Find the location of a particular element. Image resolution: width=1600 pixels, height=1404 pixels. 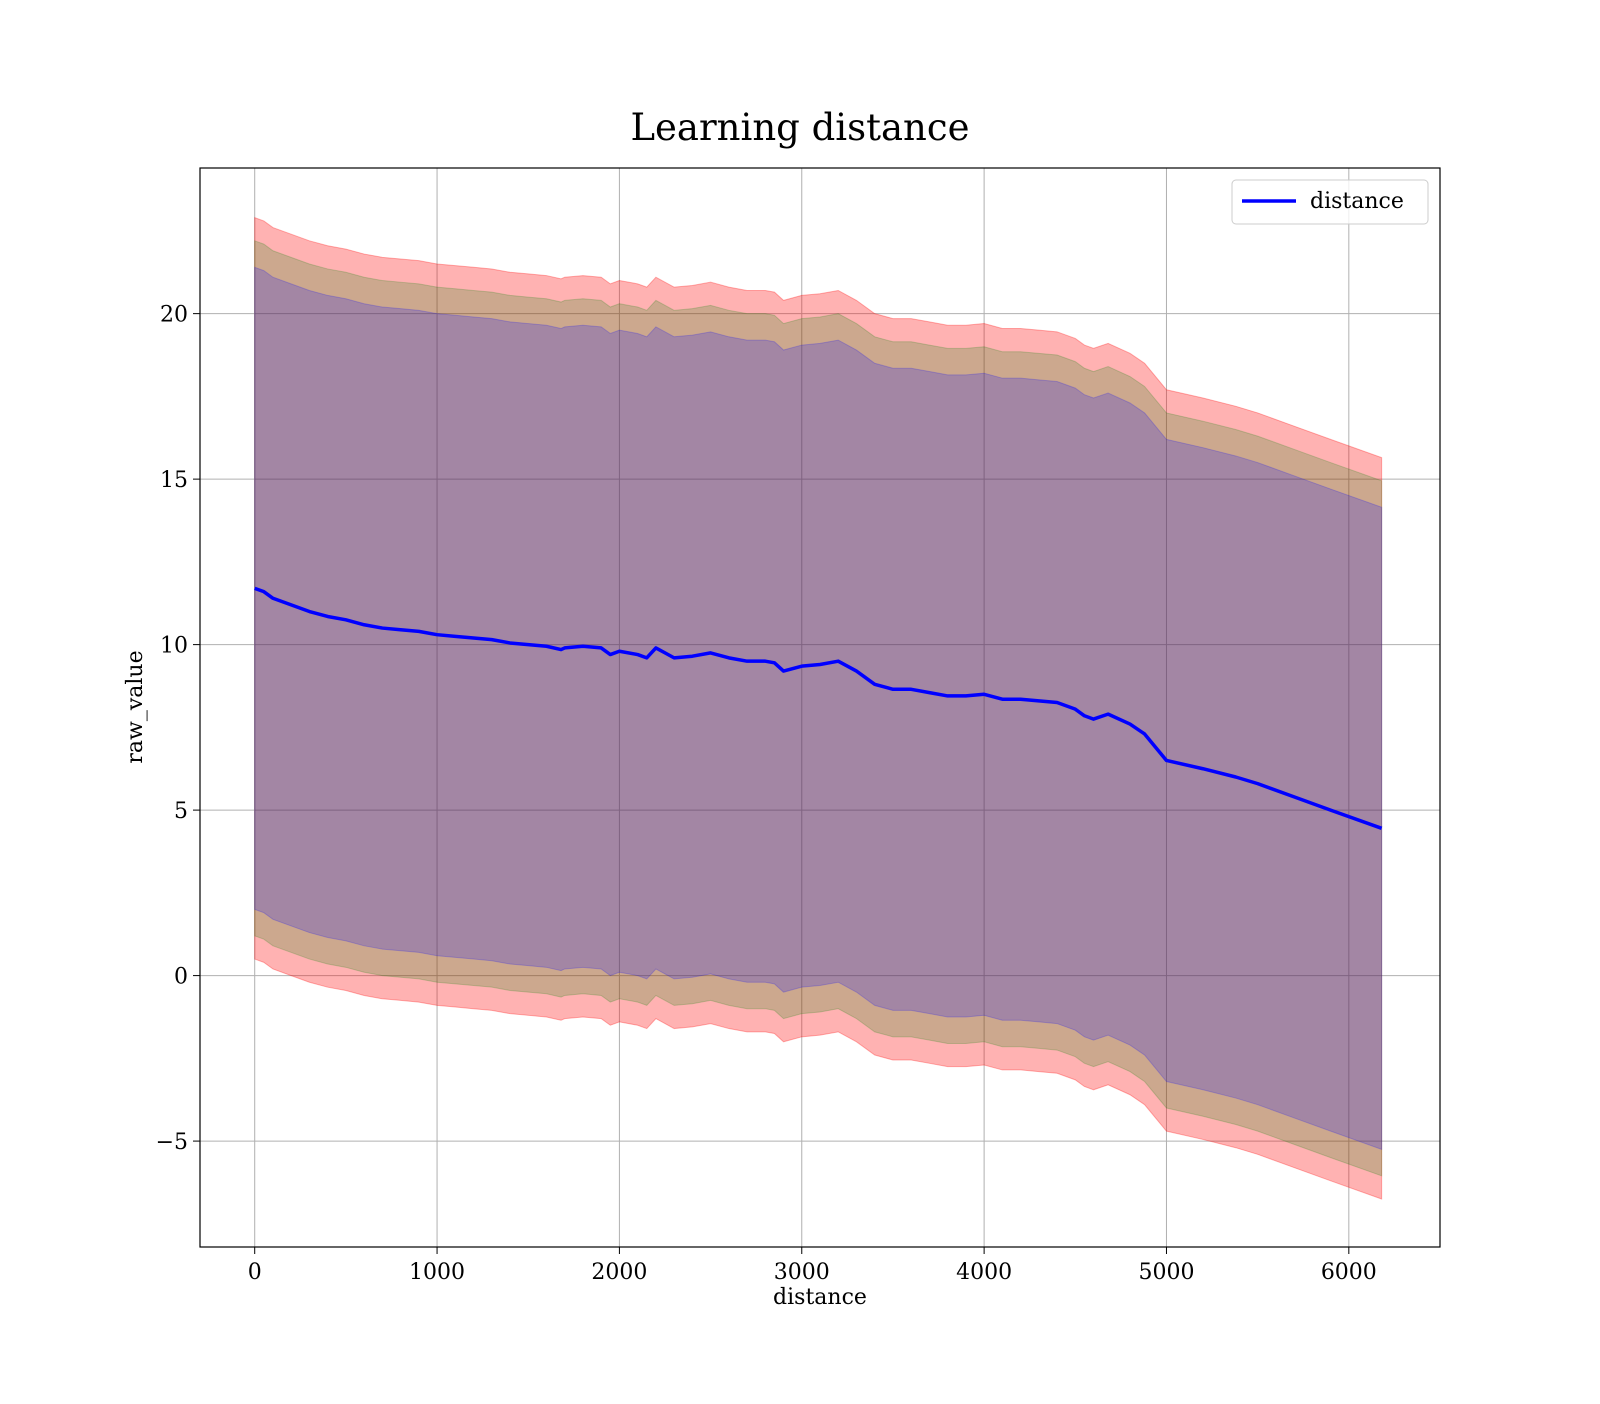

x-tick-label: 0 is located at coordinates (255, 1272).